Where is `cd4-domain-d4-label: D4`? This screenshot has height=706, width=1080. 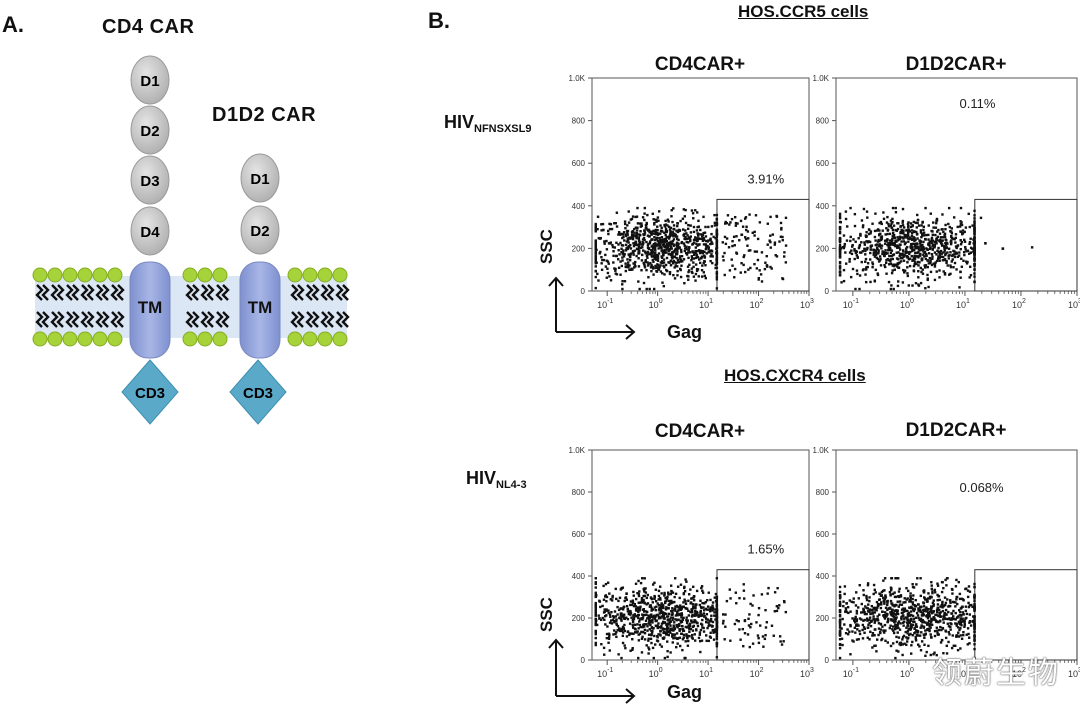
cd4-domain-d4-label: D4 is located at coordinates (150, 232).